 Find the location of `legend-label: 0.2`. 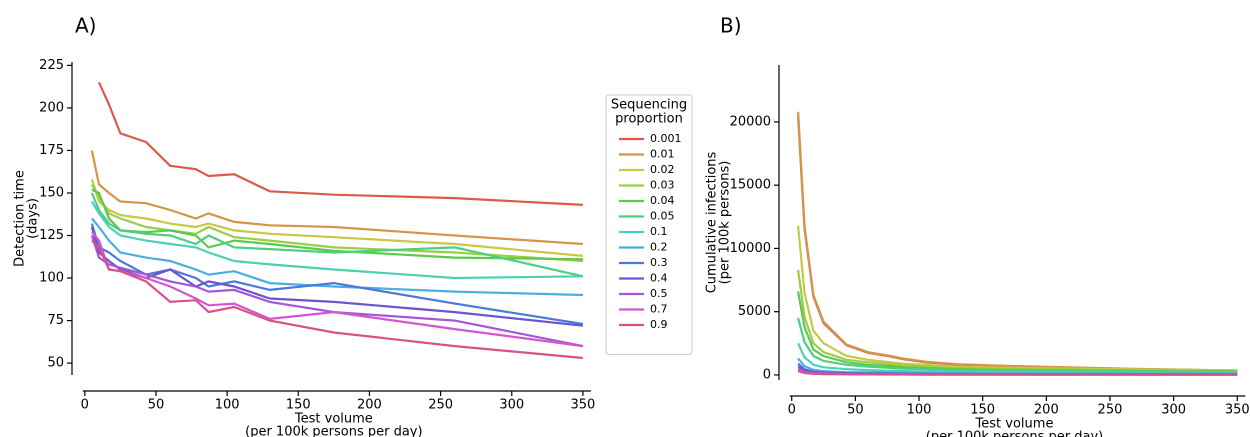

legend-label: 0.2 is located at coordinates (659, 247).